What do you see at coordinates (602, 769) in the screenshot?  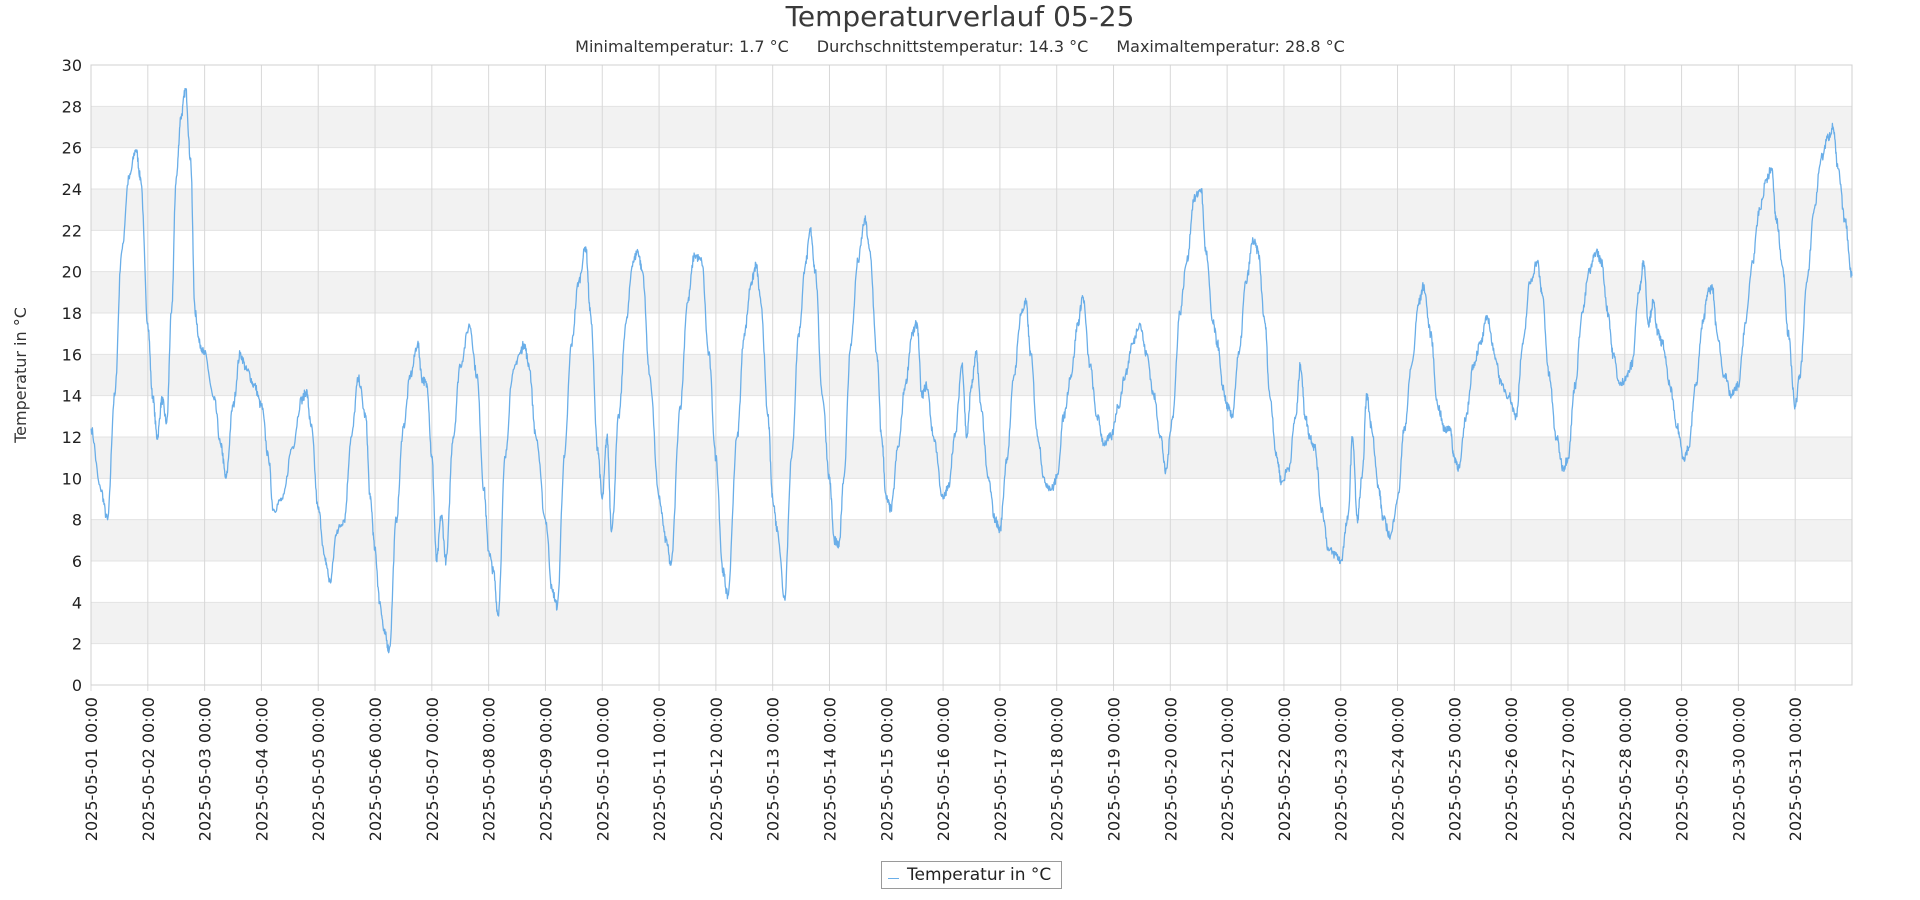 I see `x-tick-label: 2025-05-10 00:00` at bounding box center [602, 769].